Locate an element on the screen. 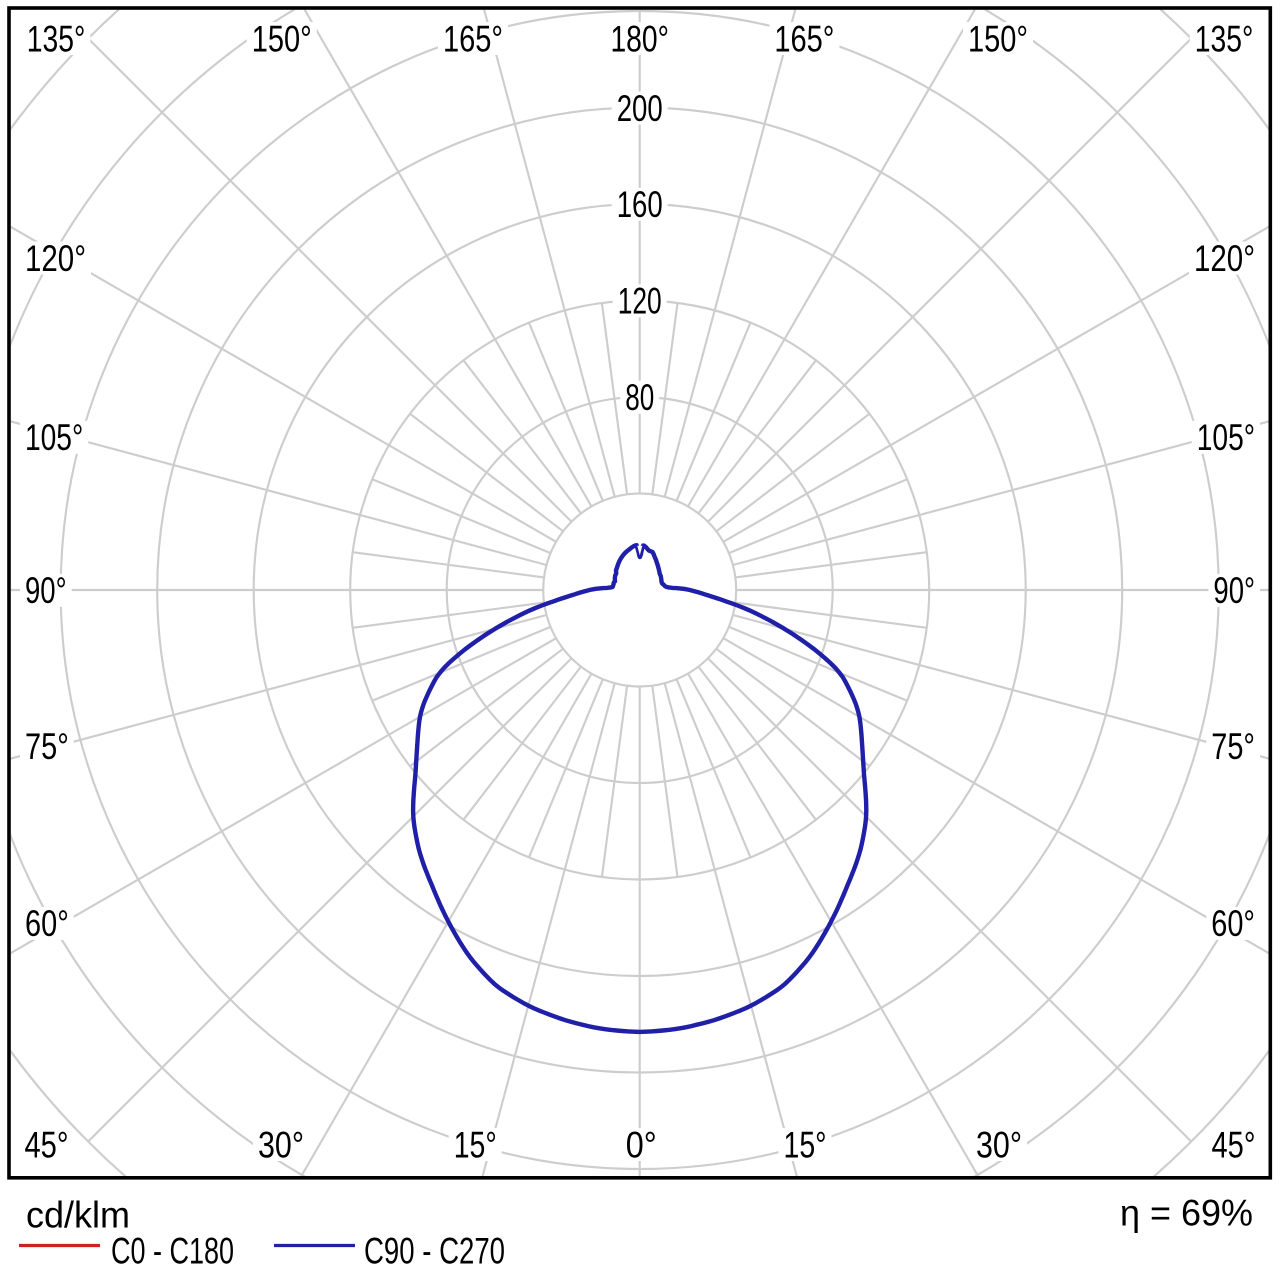  svg-text: C0 - C180 is located at coordinates (172, 1251).